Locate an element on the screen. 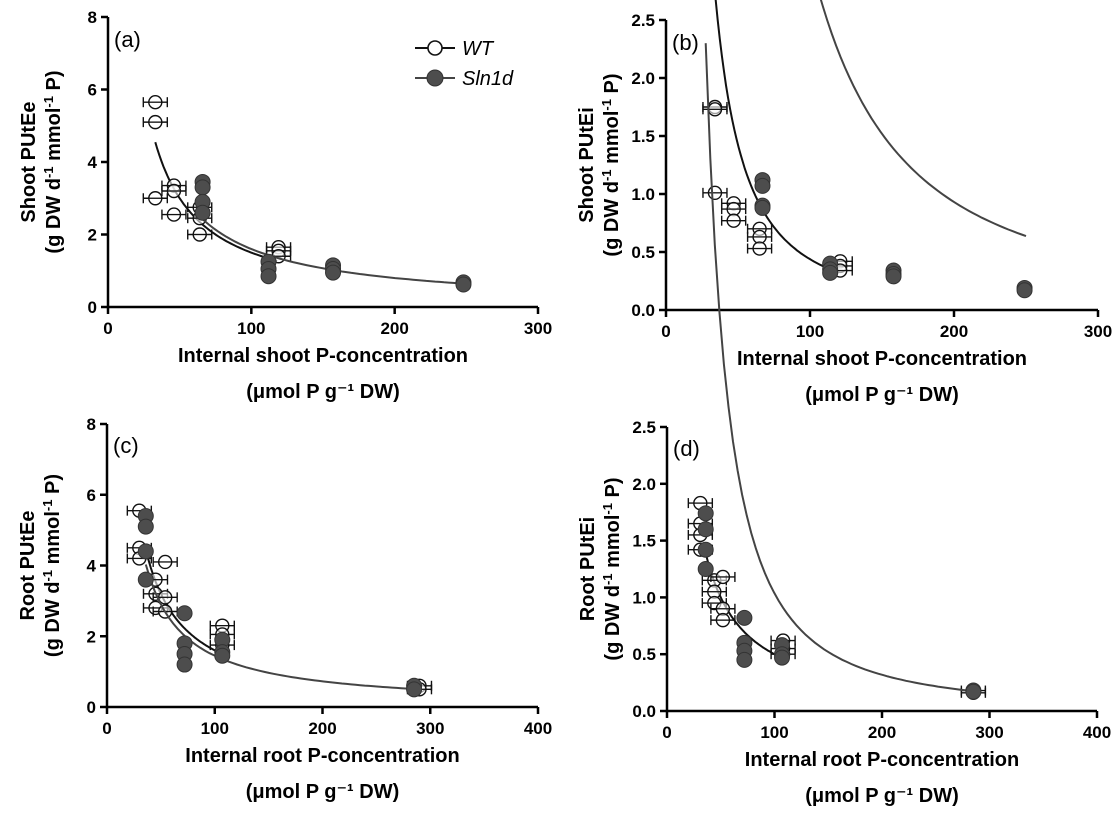 This screenshot has height=817, width=1120. legend-label-wt: WT is located at coordinates (478, 49).